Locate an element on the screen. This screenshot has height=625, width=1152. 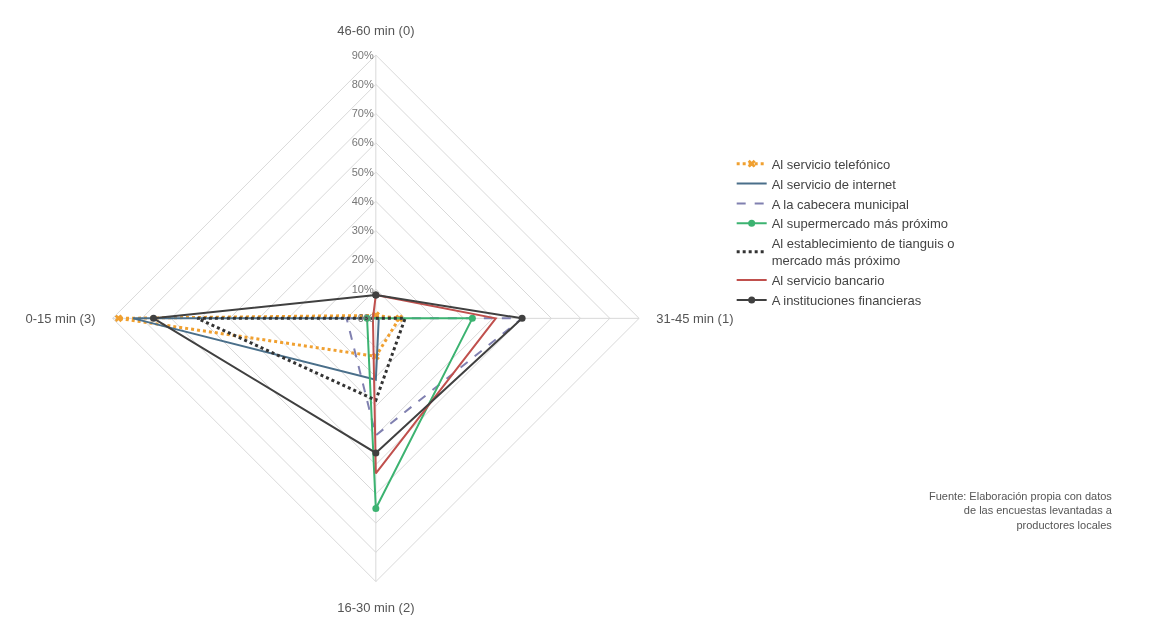
legend-label: Al servicio bancario is located at coordinates (828, 281).